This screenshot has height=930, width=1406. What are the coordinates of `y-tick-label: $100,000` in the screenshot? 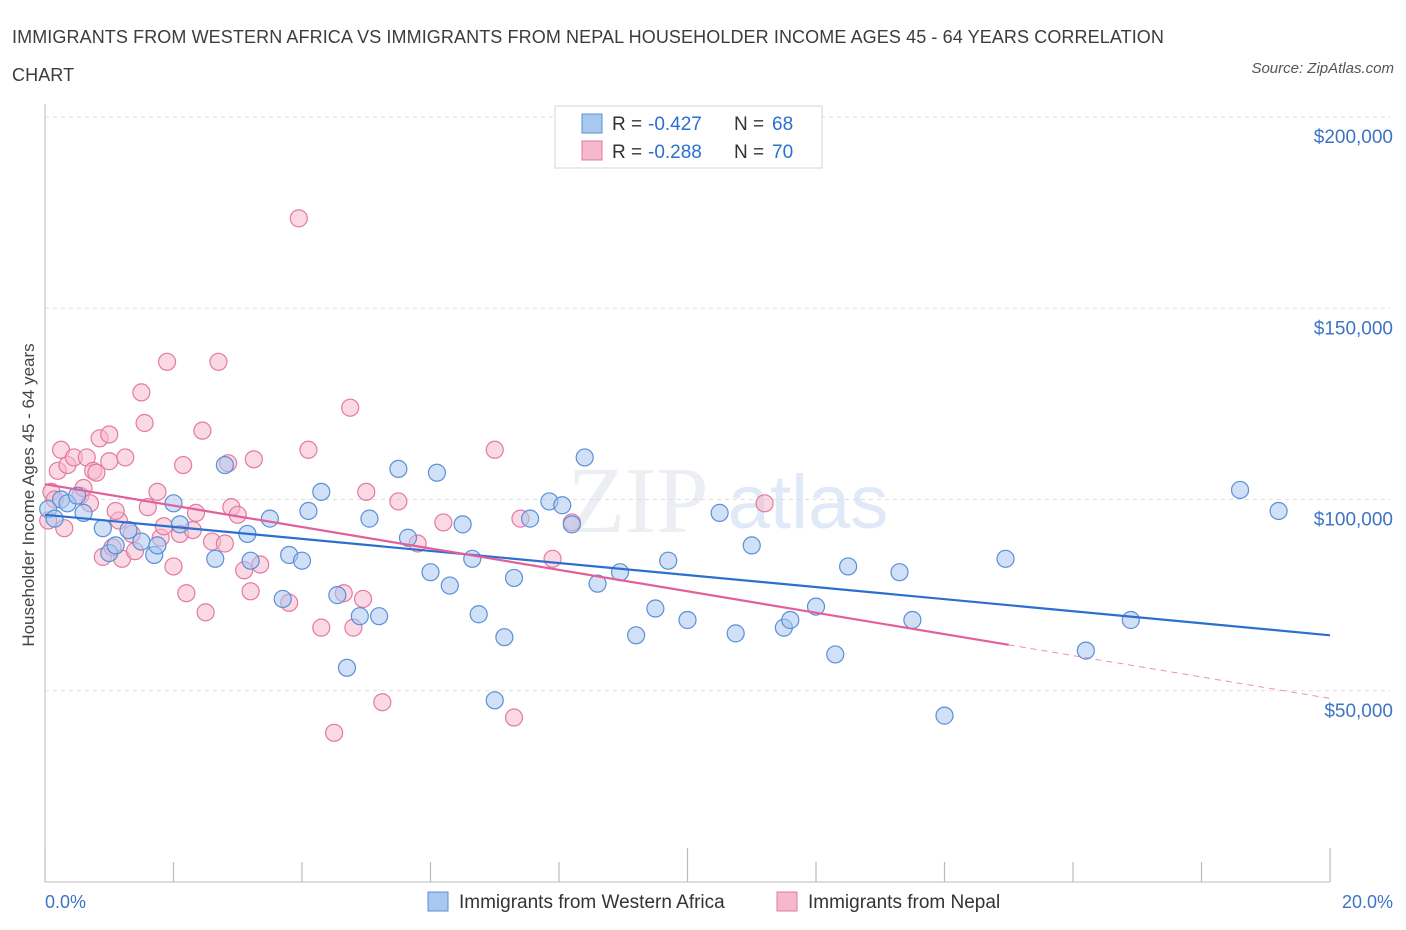 It's located at (1353, 520).